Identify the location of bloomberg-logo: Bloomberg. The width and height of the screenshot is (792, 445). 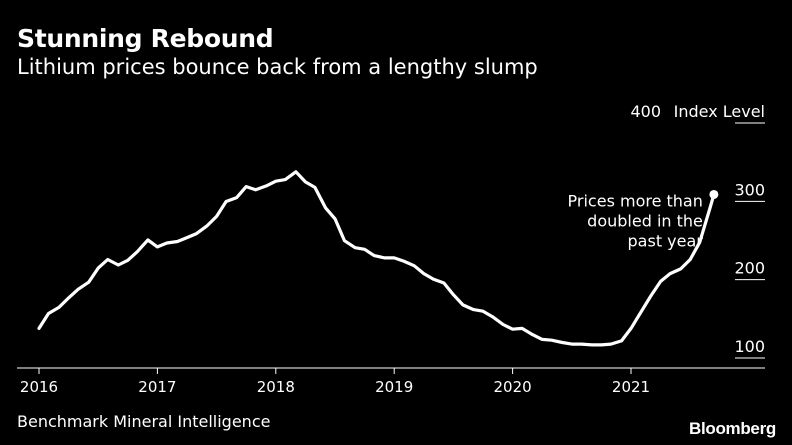
(732, 428).